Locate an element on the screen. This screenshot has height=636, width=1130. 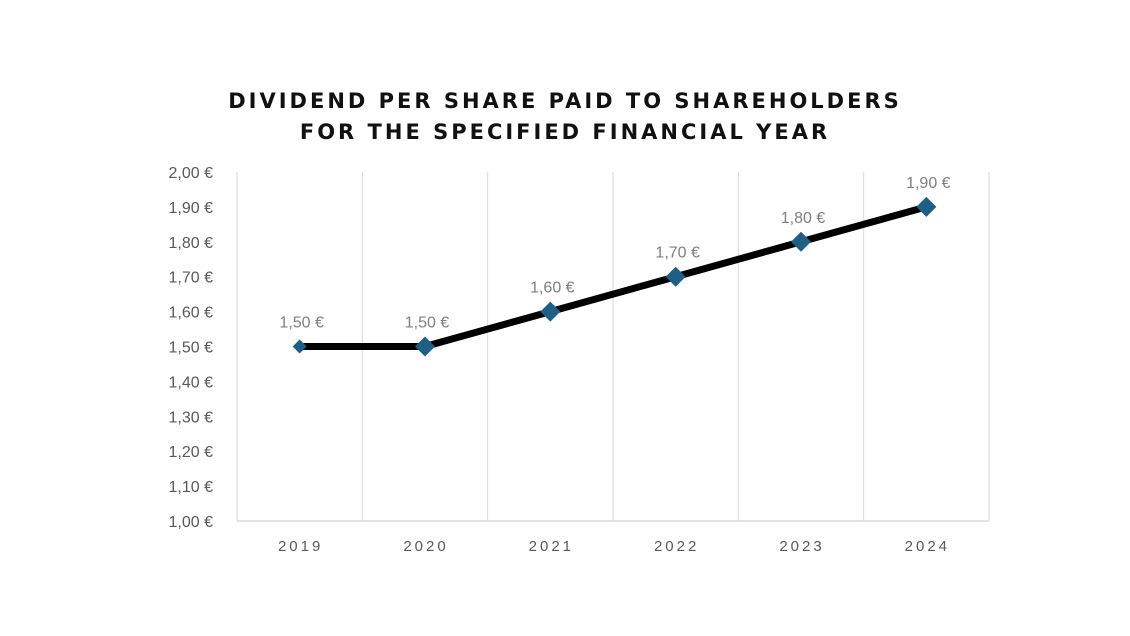
y-tick-label: 2,00 € is located at coordinates (191, 173).